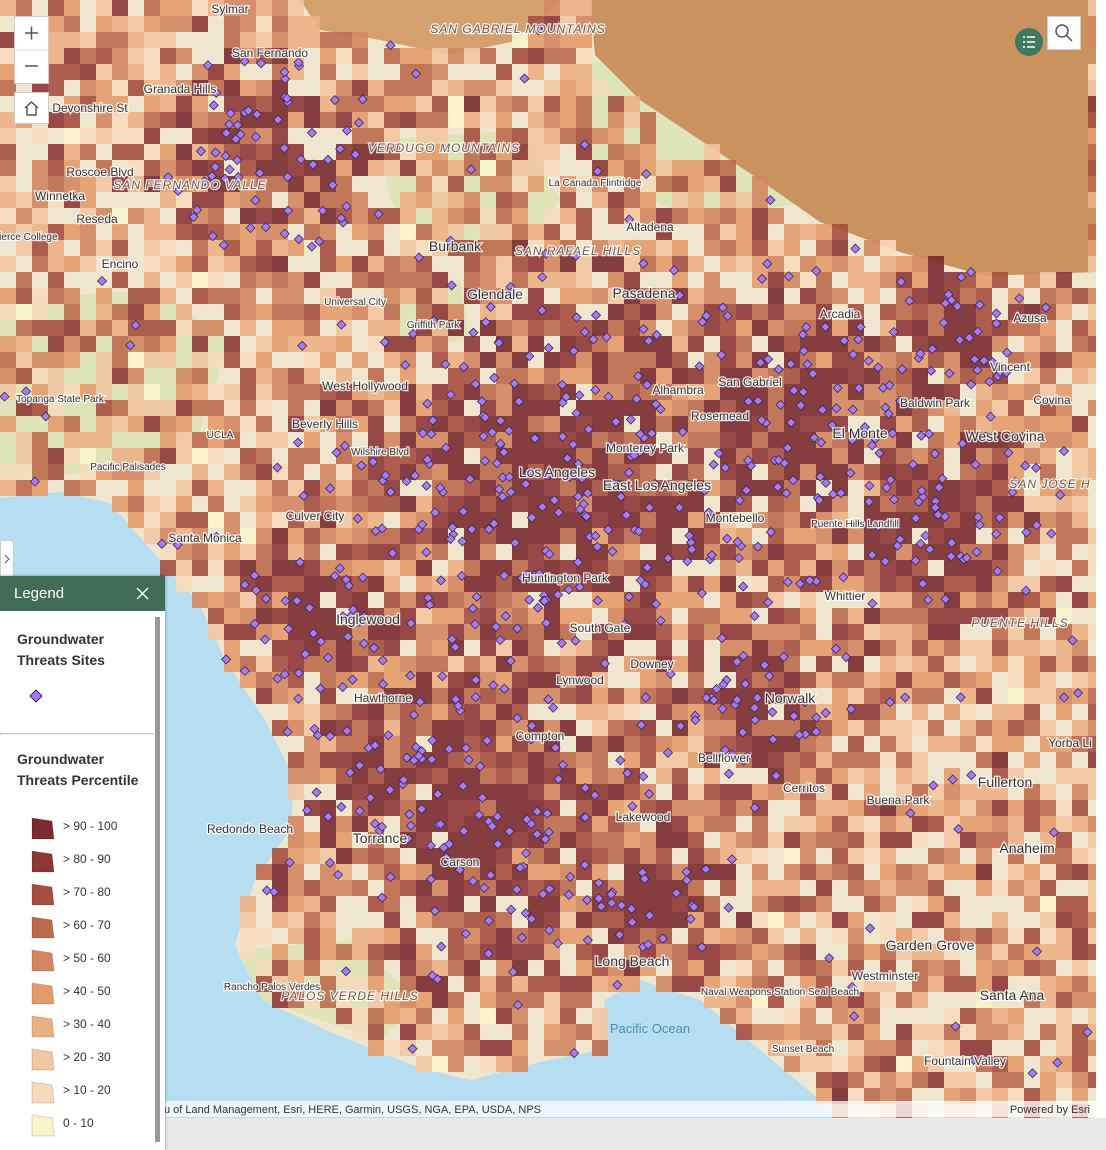  Describe the element at coordinates (157, 879) in the screenshot. I see `scrollbar` at that location.